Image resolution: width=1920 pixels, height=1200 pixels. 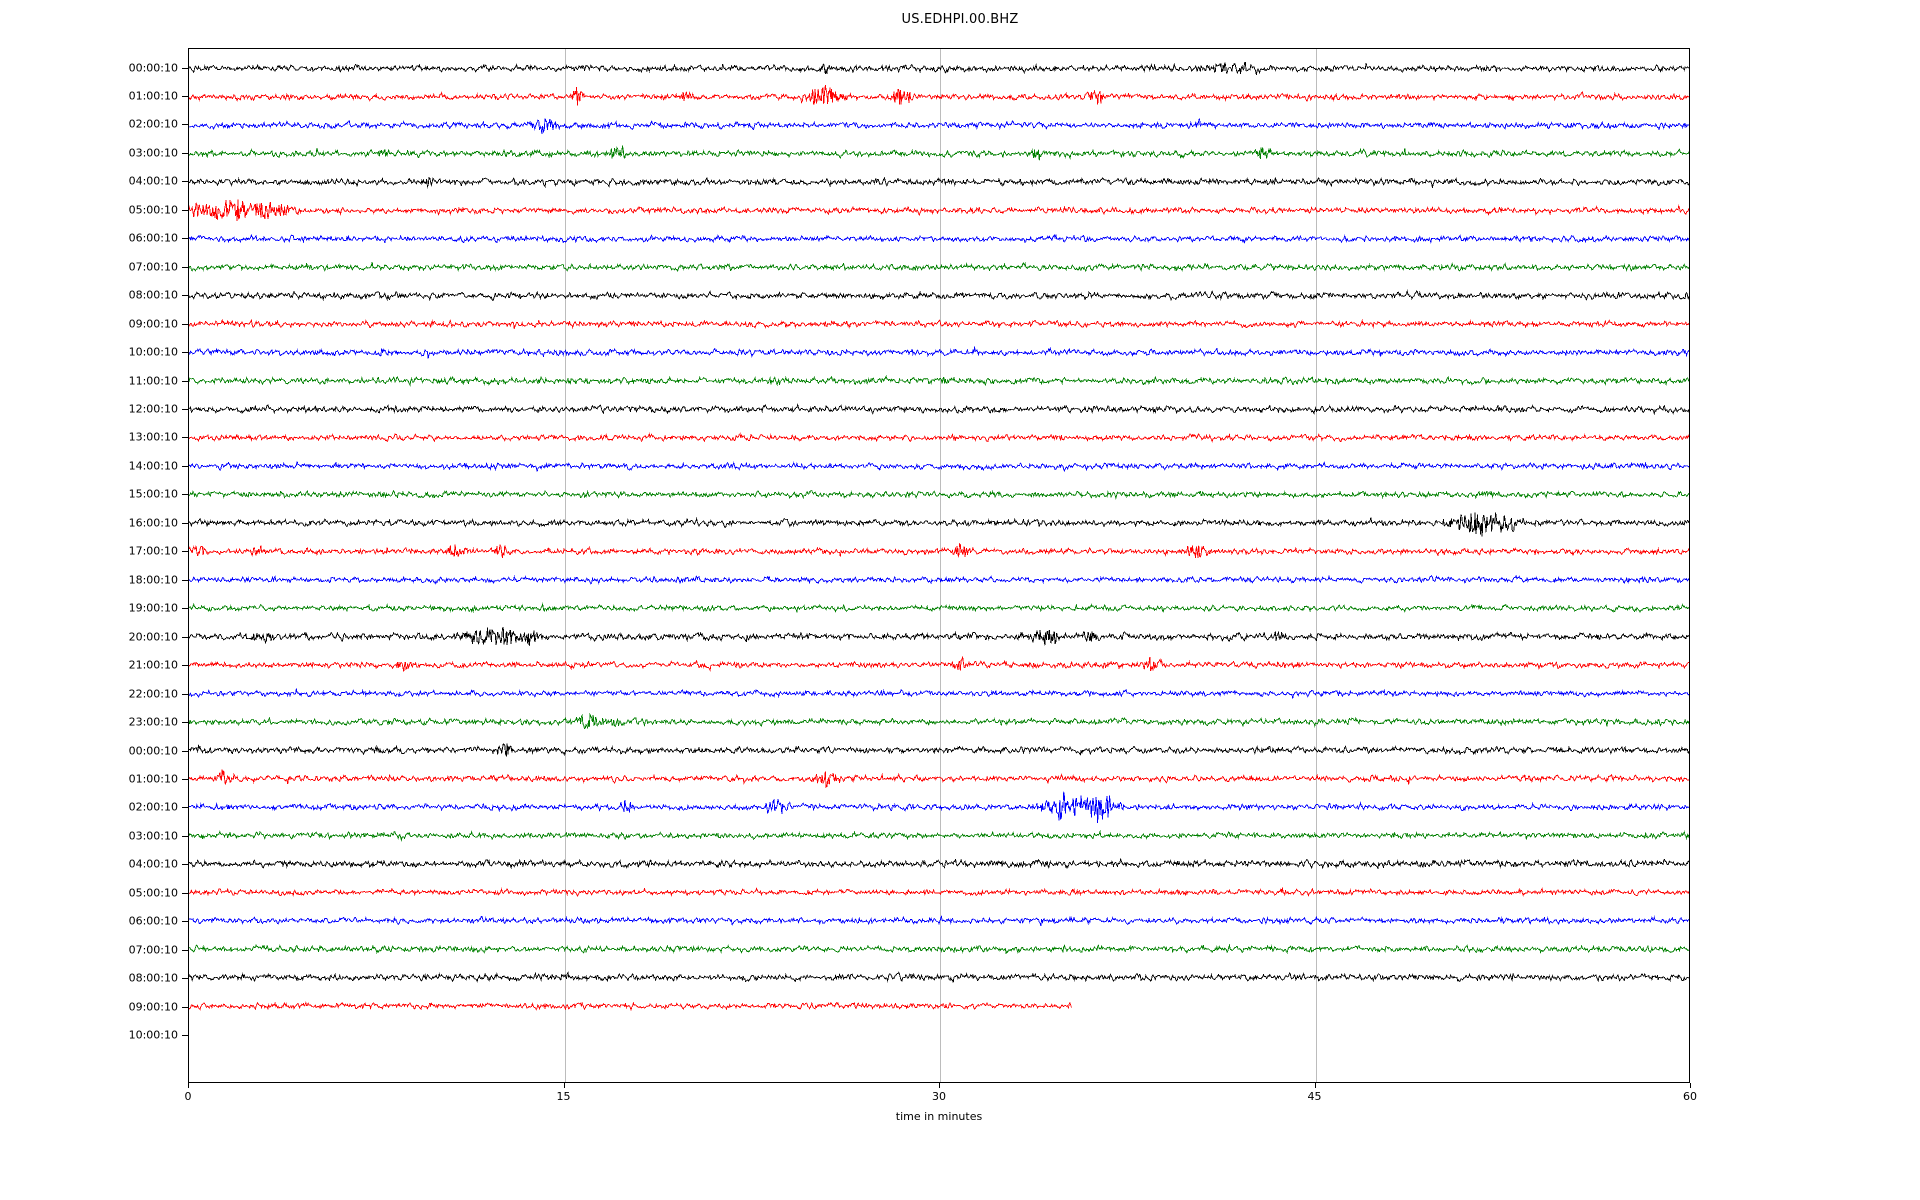 What do you see at coordinates (153, 751) in the screenshot?
I see `y-tick-label-24: 00:00:10` at bounding box center [153, 751].